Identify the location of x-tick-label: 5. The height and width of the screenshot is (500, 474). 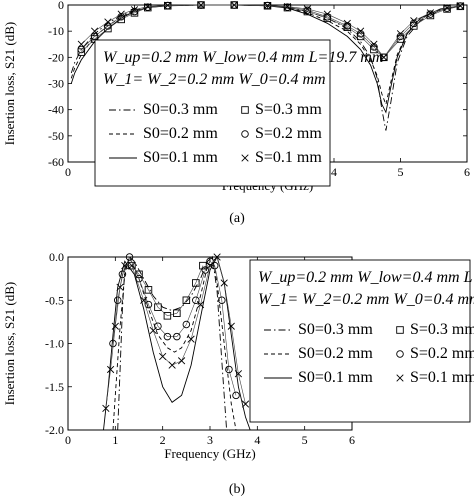
(401, 172).